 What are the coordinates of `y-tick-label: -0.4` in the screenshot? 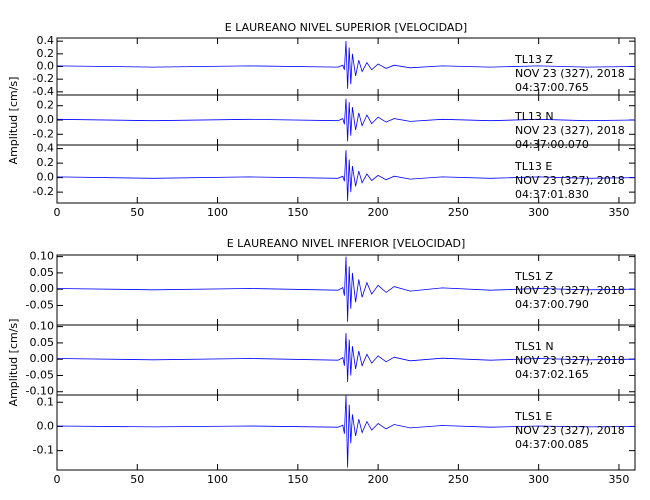 It's located at (43, 91).